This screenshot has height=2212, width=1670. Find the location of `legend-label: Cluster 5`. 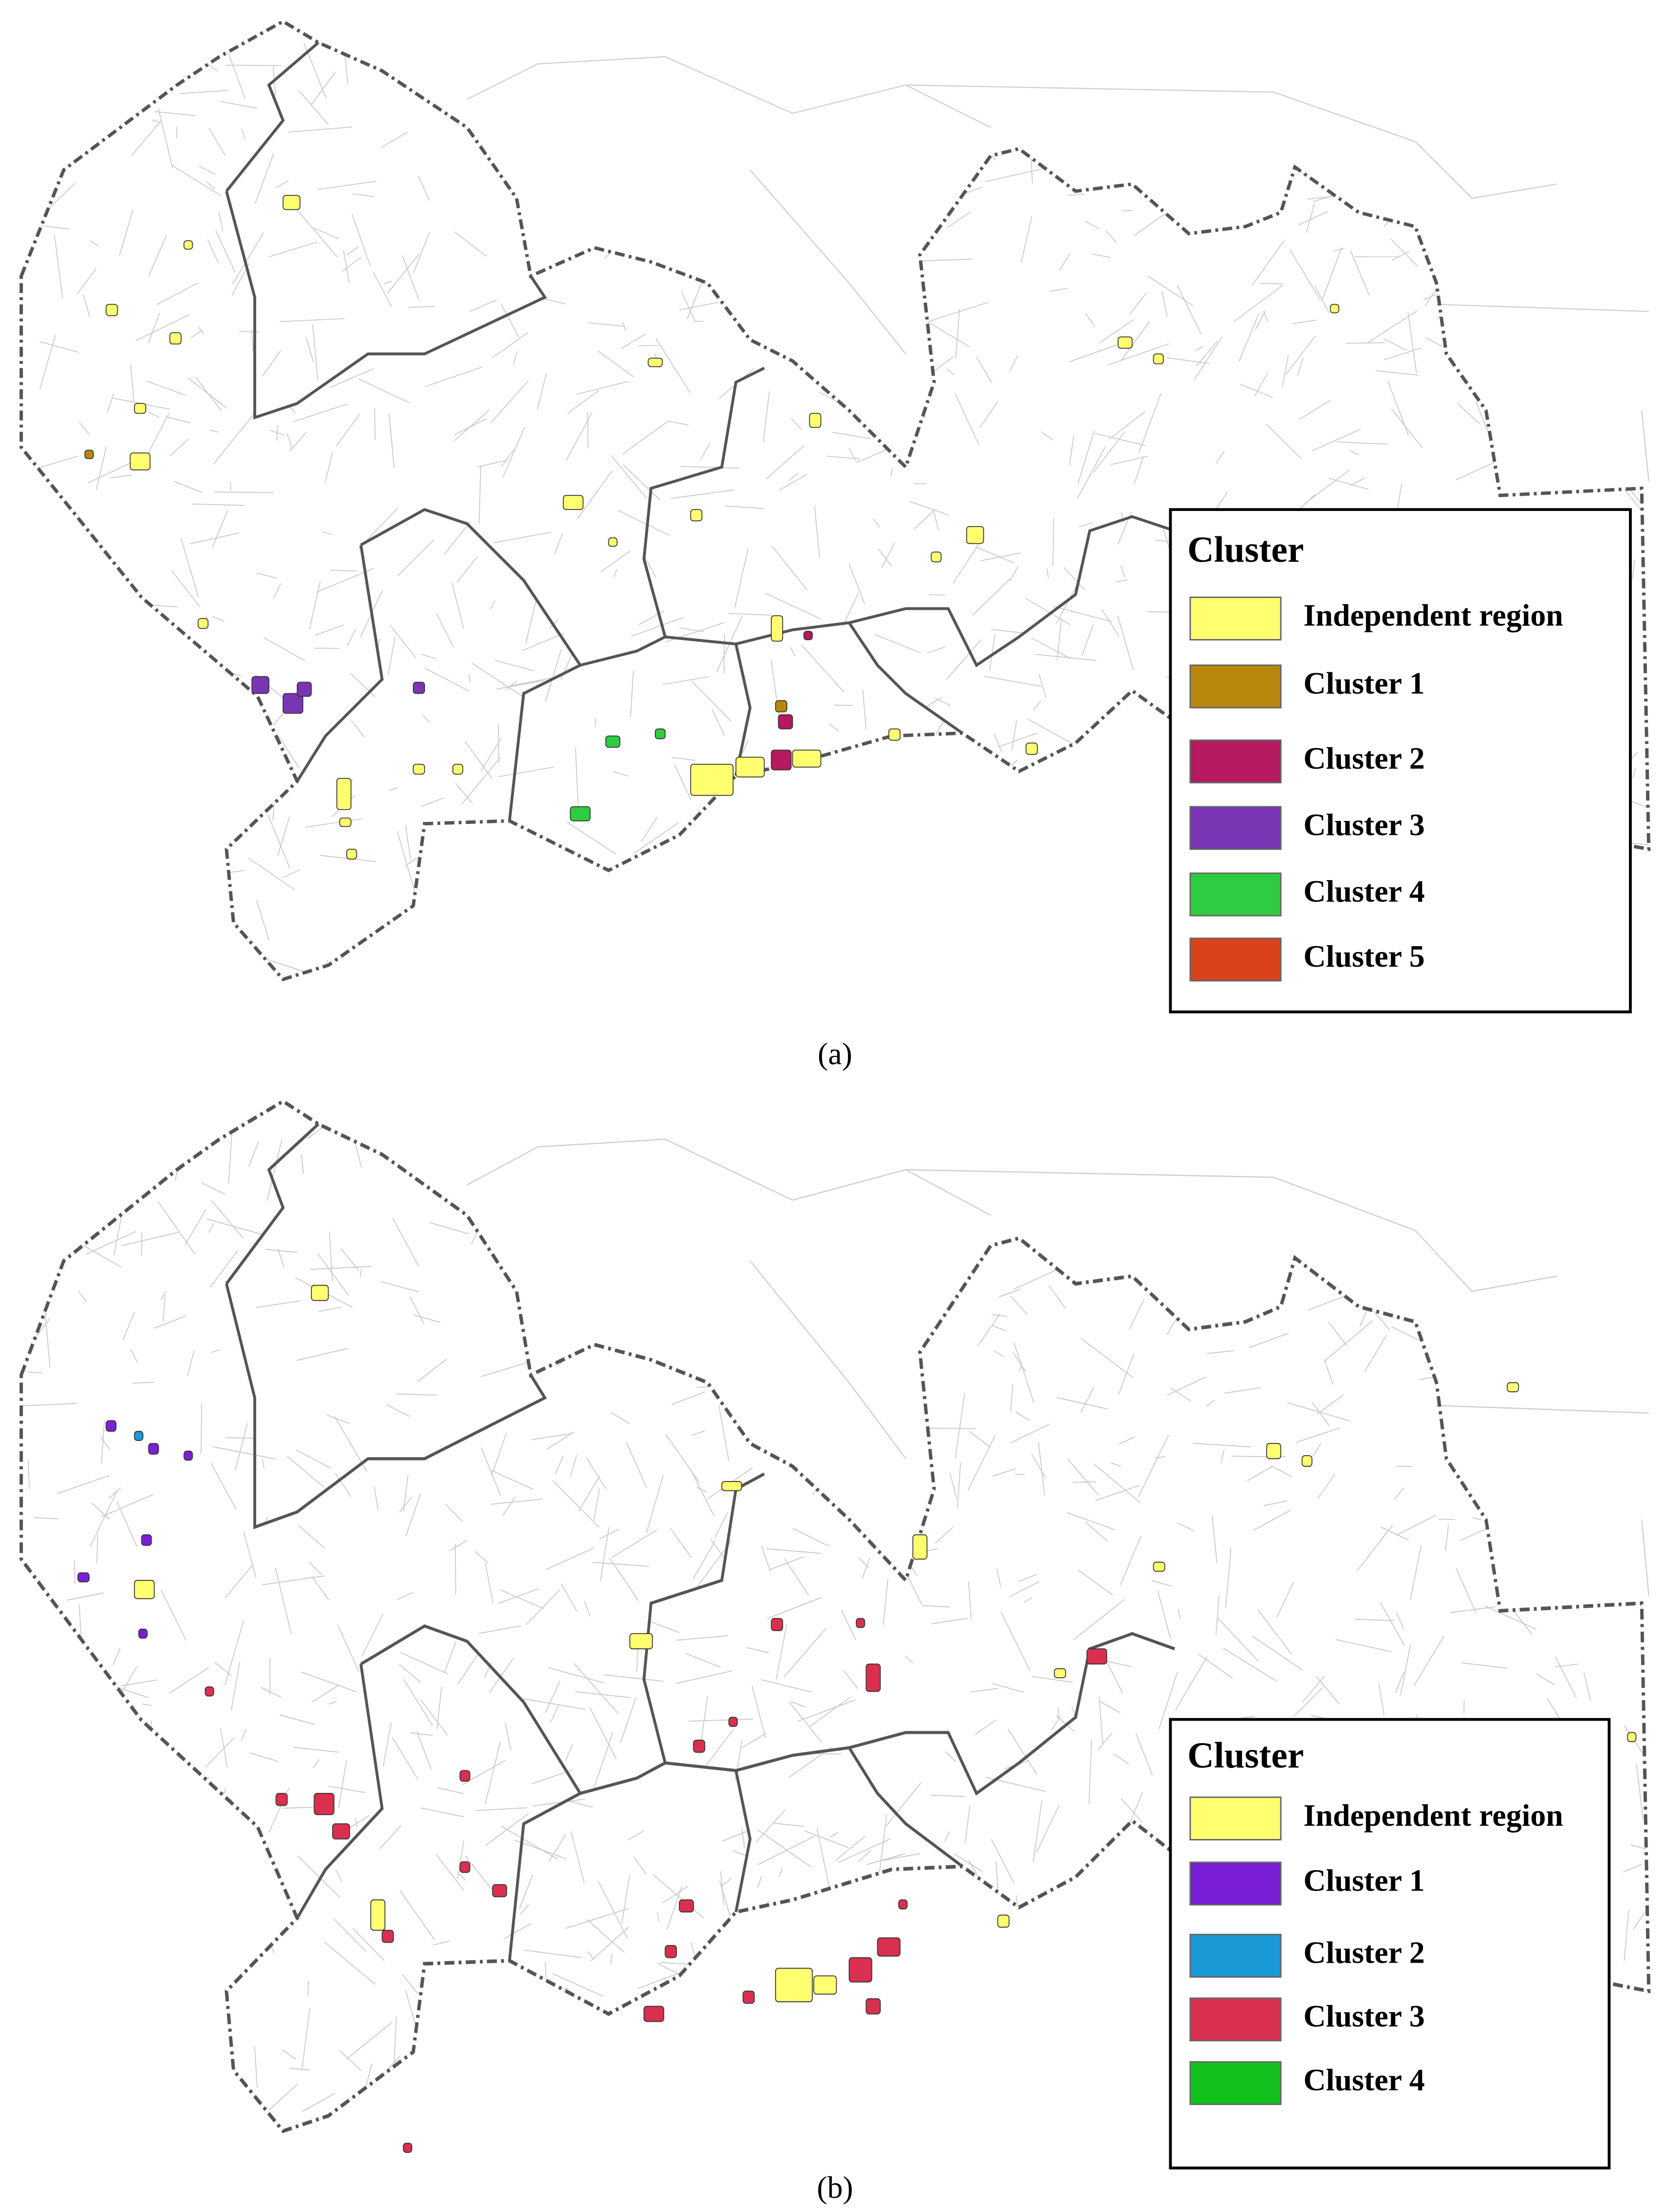

legend-label: Cluster 5 is located at coordinates (1364, 956).